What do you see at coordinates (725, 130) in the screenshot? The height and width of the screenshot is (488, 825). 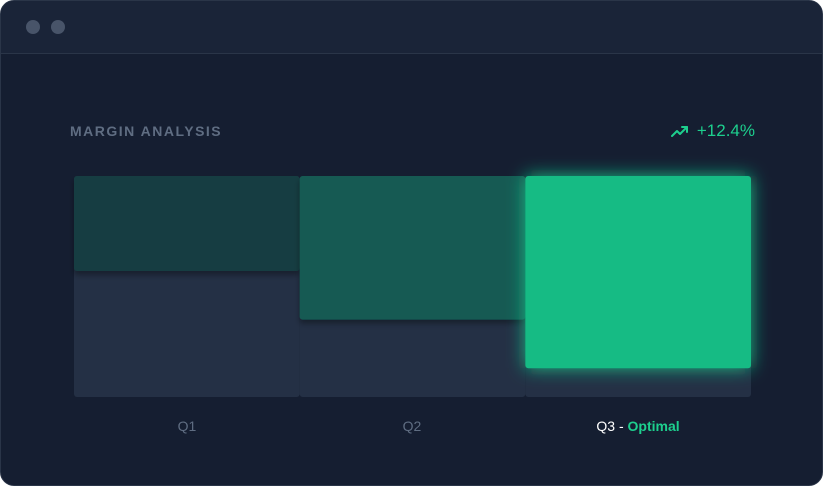 I see `trend-value: +12.4%` at bounding box center [725, 130].